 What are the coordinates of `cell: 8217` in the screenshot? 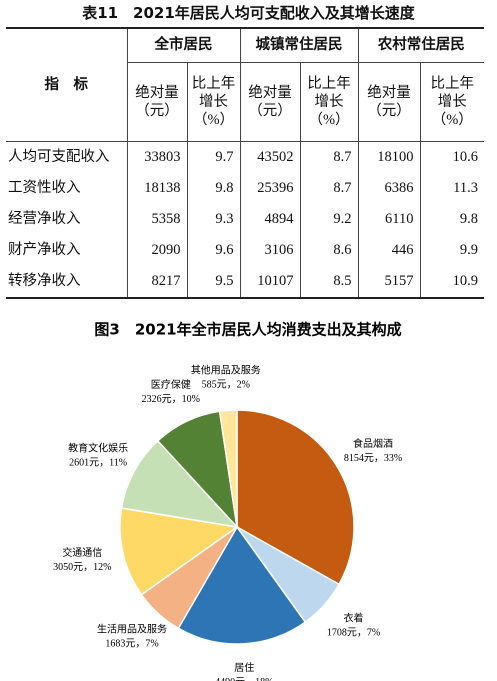 It's located at (156, 282).